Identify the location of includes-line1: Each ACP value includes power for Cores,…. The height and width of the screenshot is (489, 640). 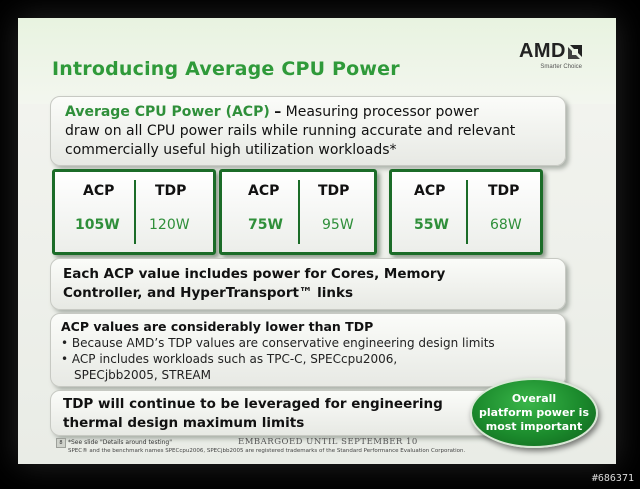
(254, 274).